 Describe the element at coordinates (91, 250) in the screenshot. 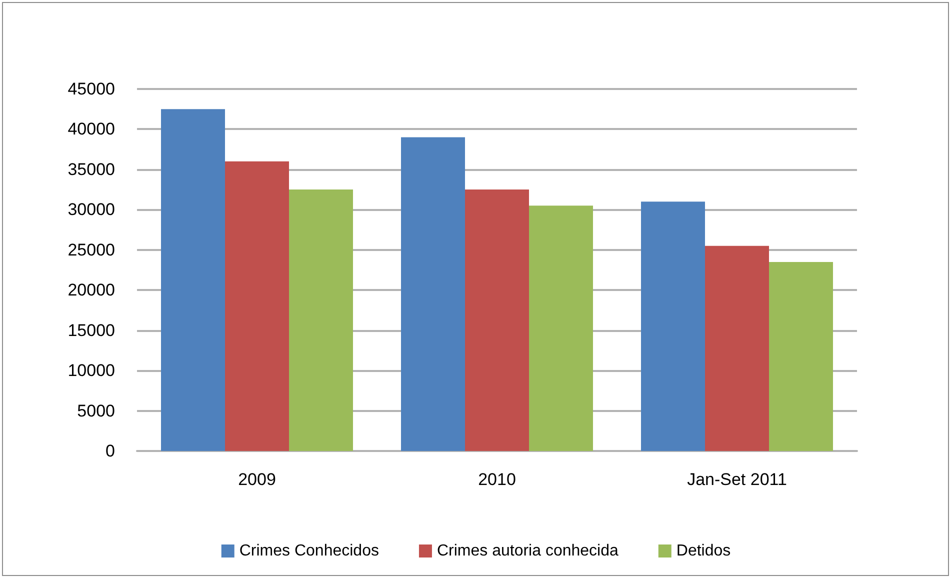

I see `y-tick-label: 25000` at that location.